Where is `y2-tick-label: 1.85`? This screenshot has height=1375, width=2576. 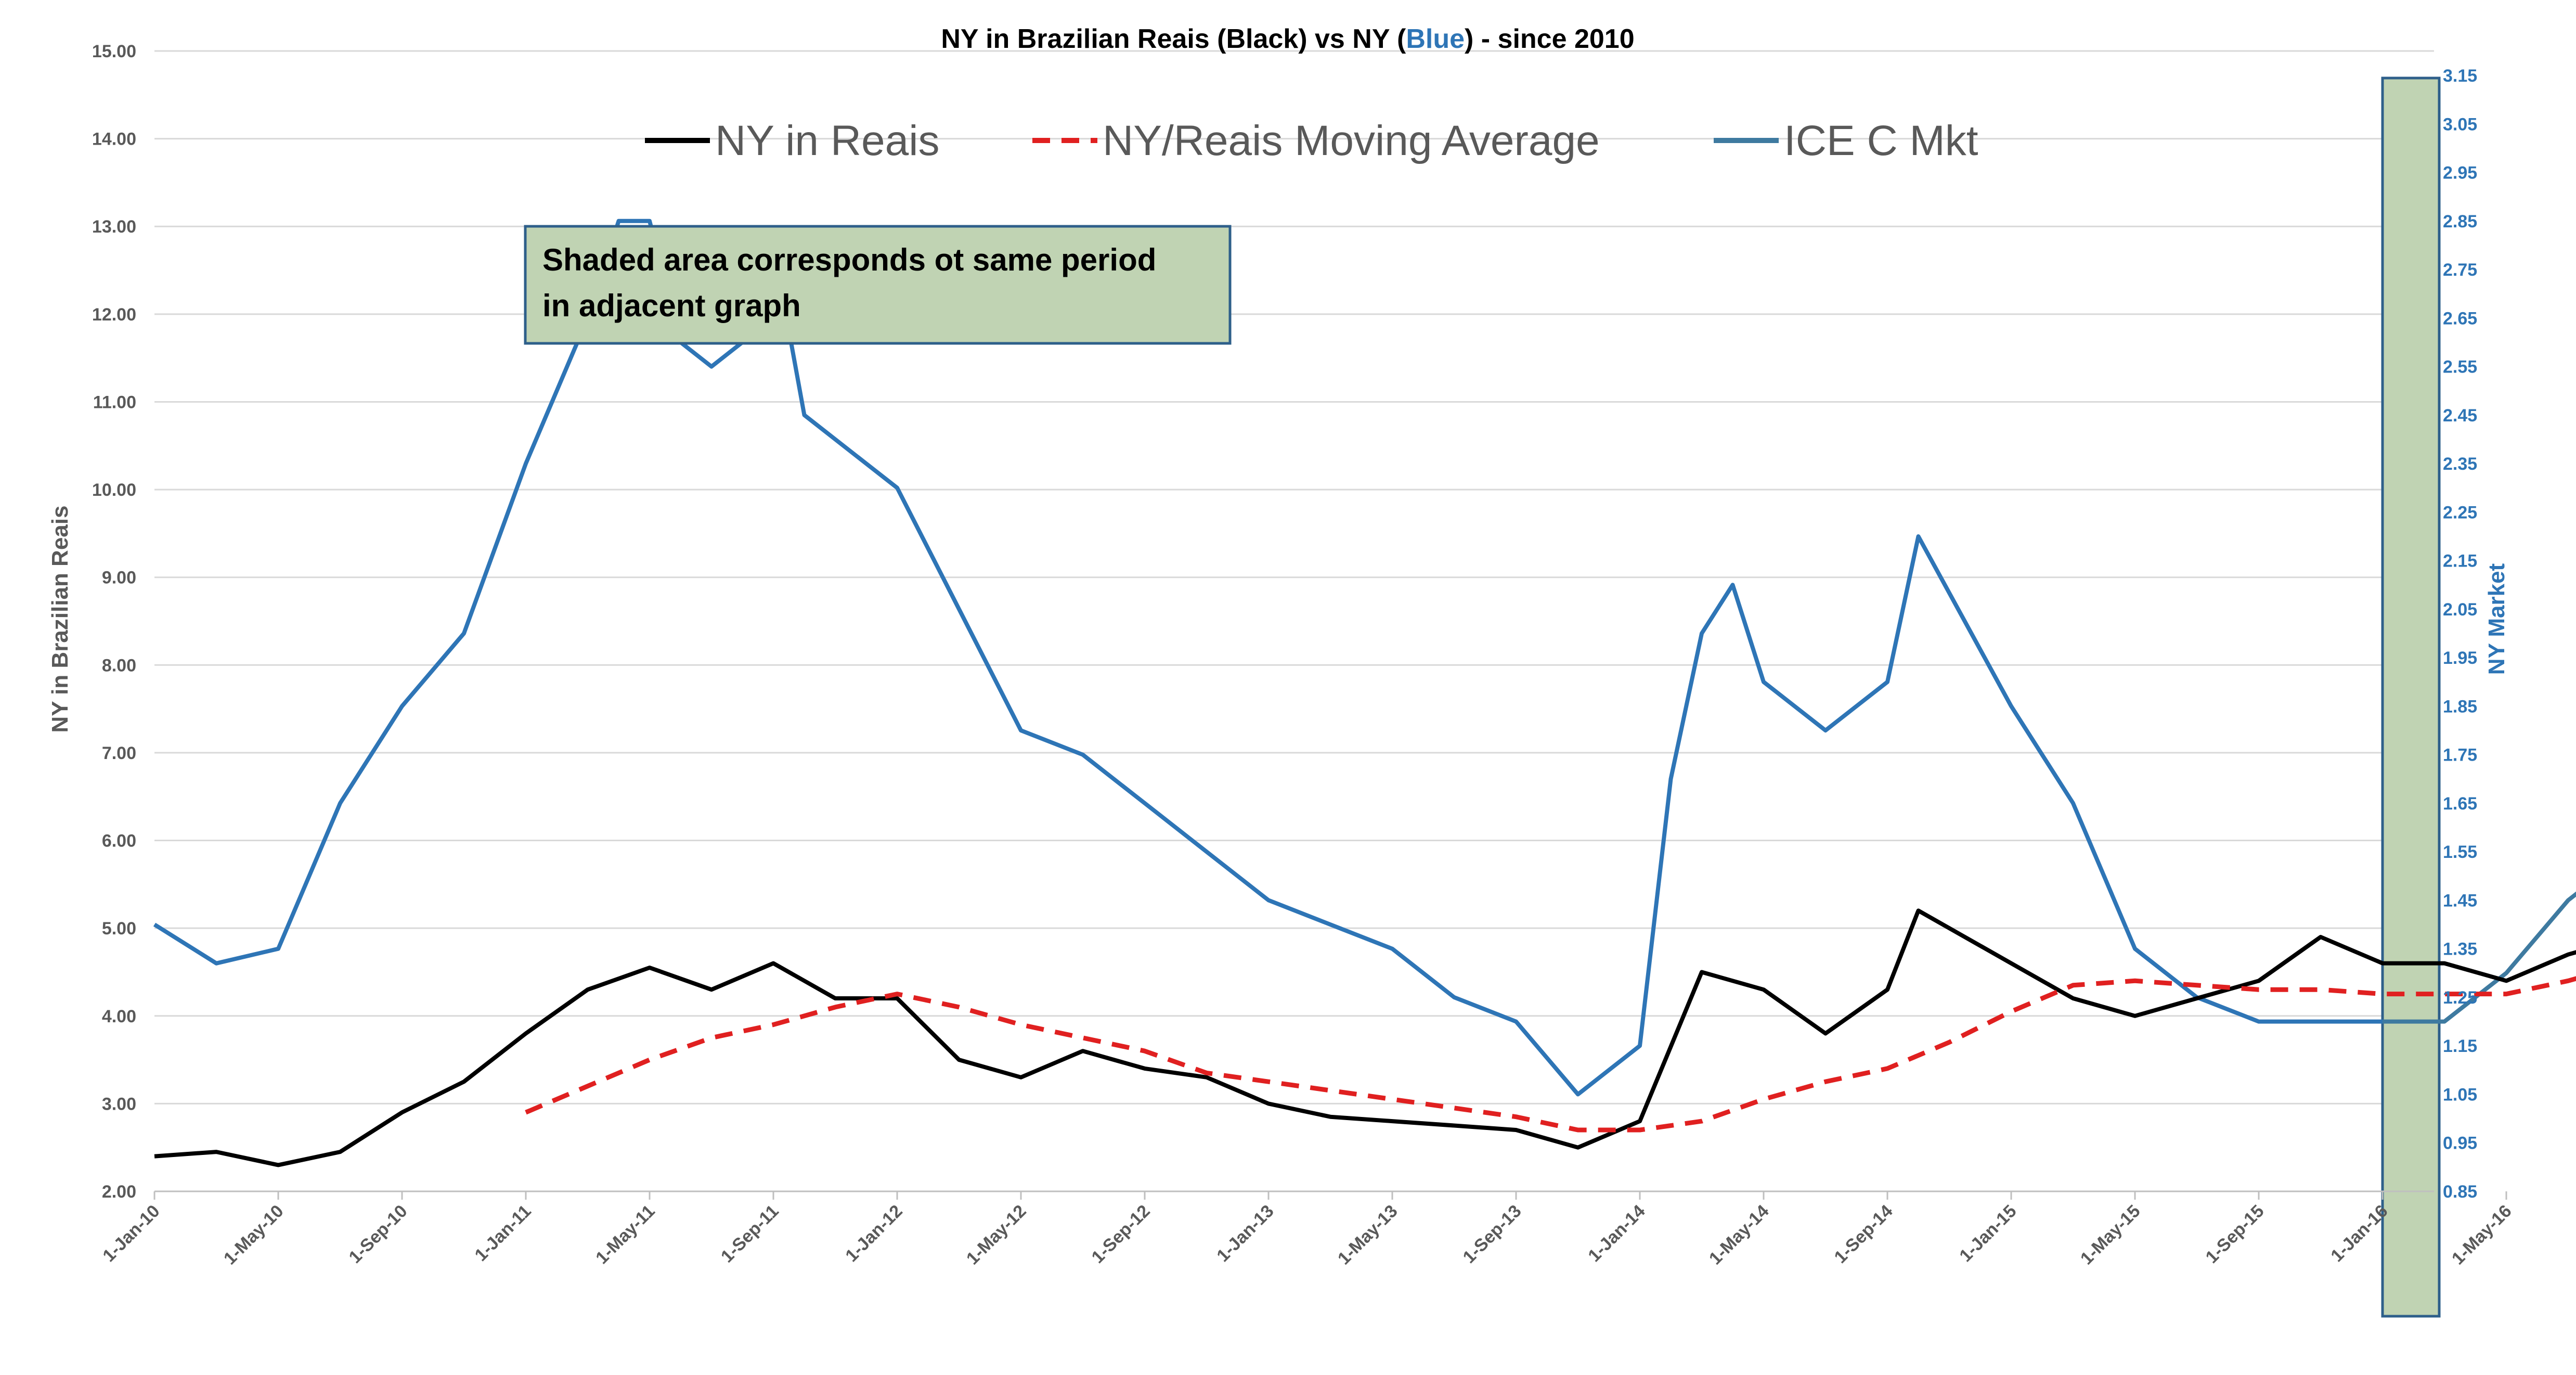
y2-tick-label: 1.85 is located at coordinates (2460, 707).